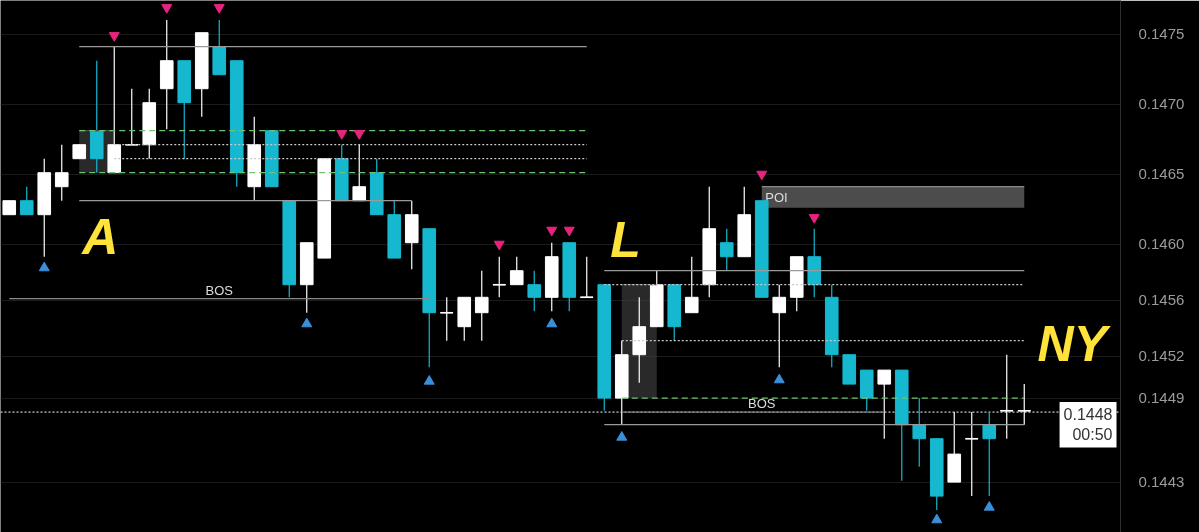  I want to click on y-tick-label: 0.1460, so click(1161, 244).